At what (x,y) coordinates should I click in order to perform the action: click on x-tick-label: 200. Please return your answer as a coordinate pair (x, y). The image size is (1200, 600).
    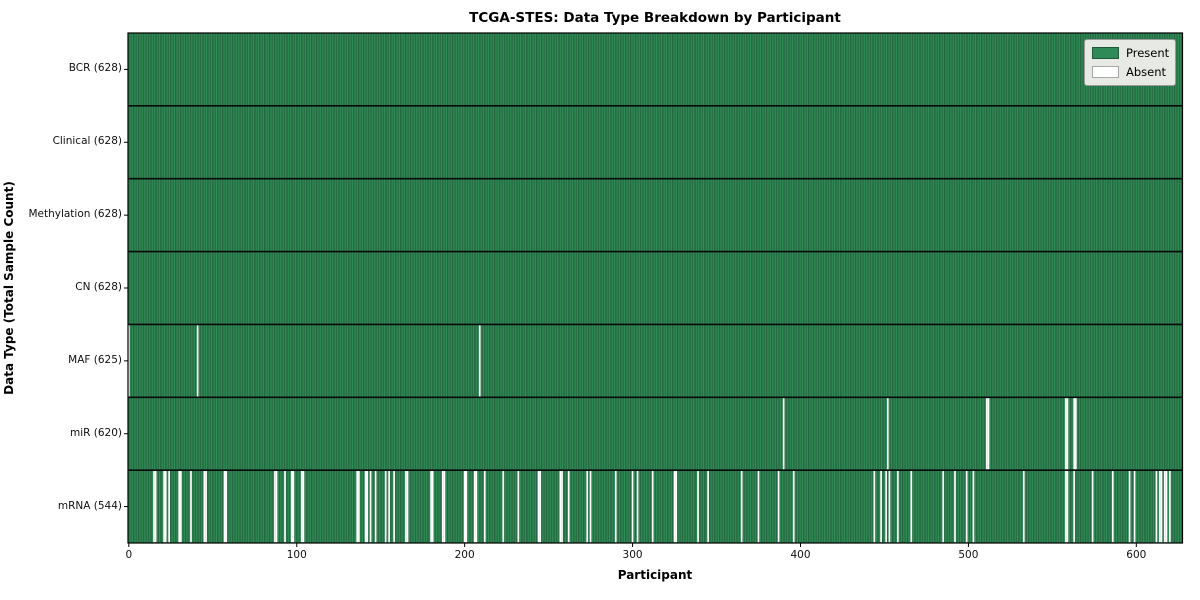
    Looking at the image, I should click on (464, 555).